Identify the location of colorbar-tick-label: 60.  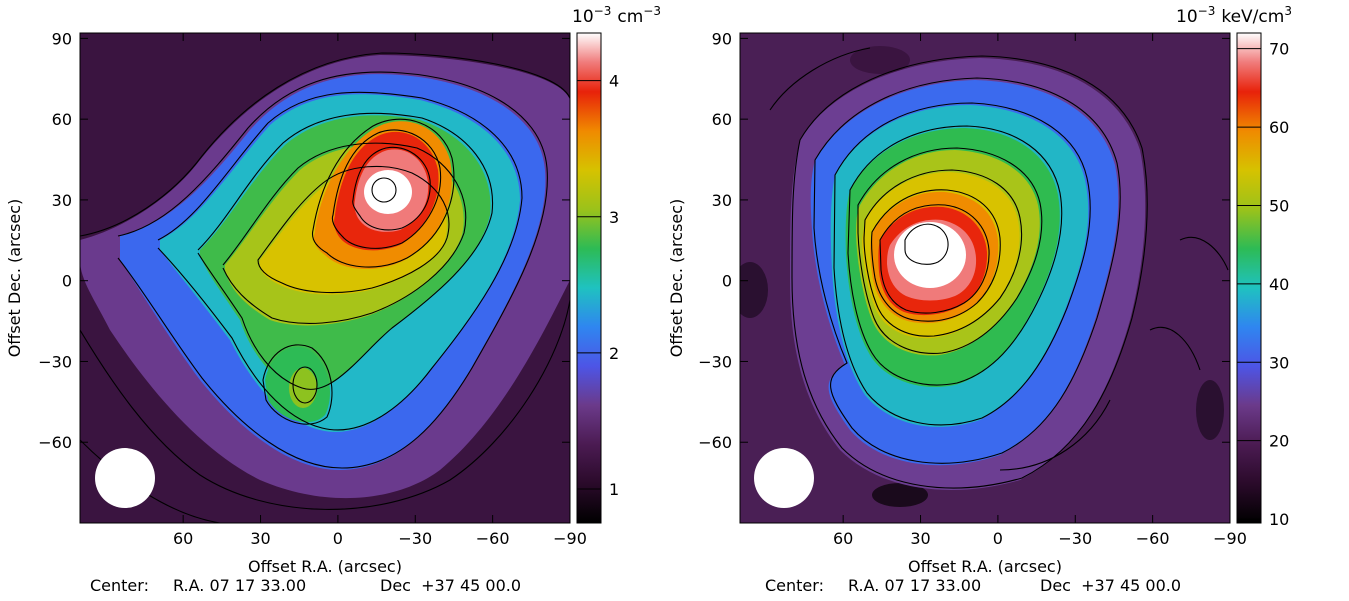
(1279, 127).